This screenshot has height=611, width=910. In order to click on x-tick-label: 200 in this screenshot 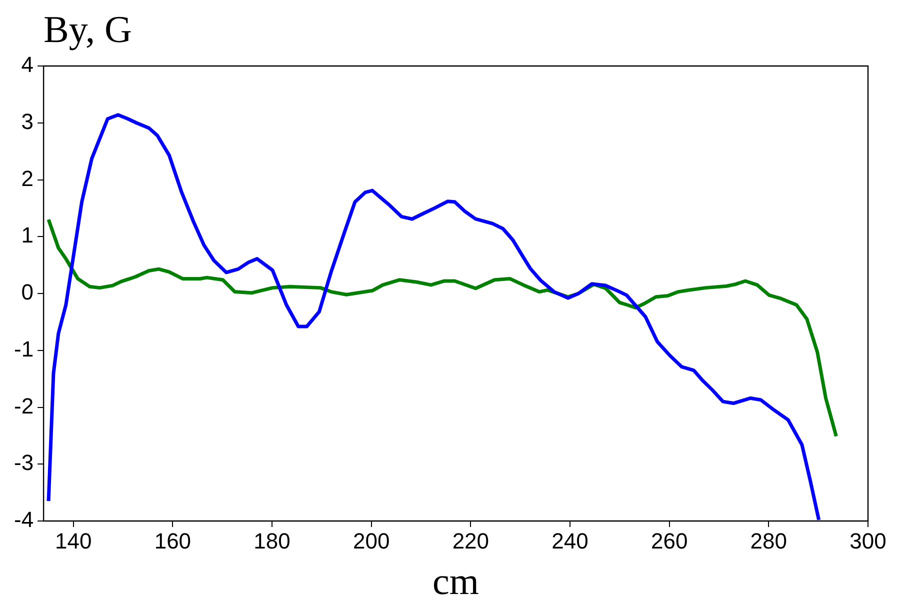, I will do `click(371, 541)`.